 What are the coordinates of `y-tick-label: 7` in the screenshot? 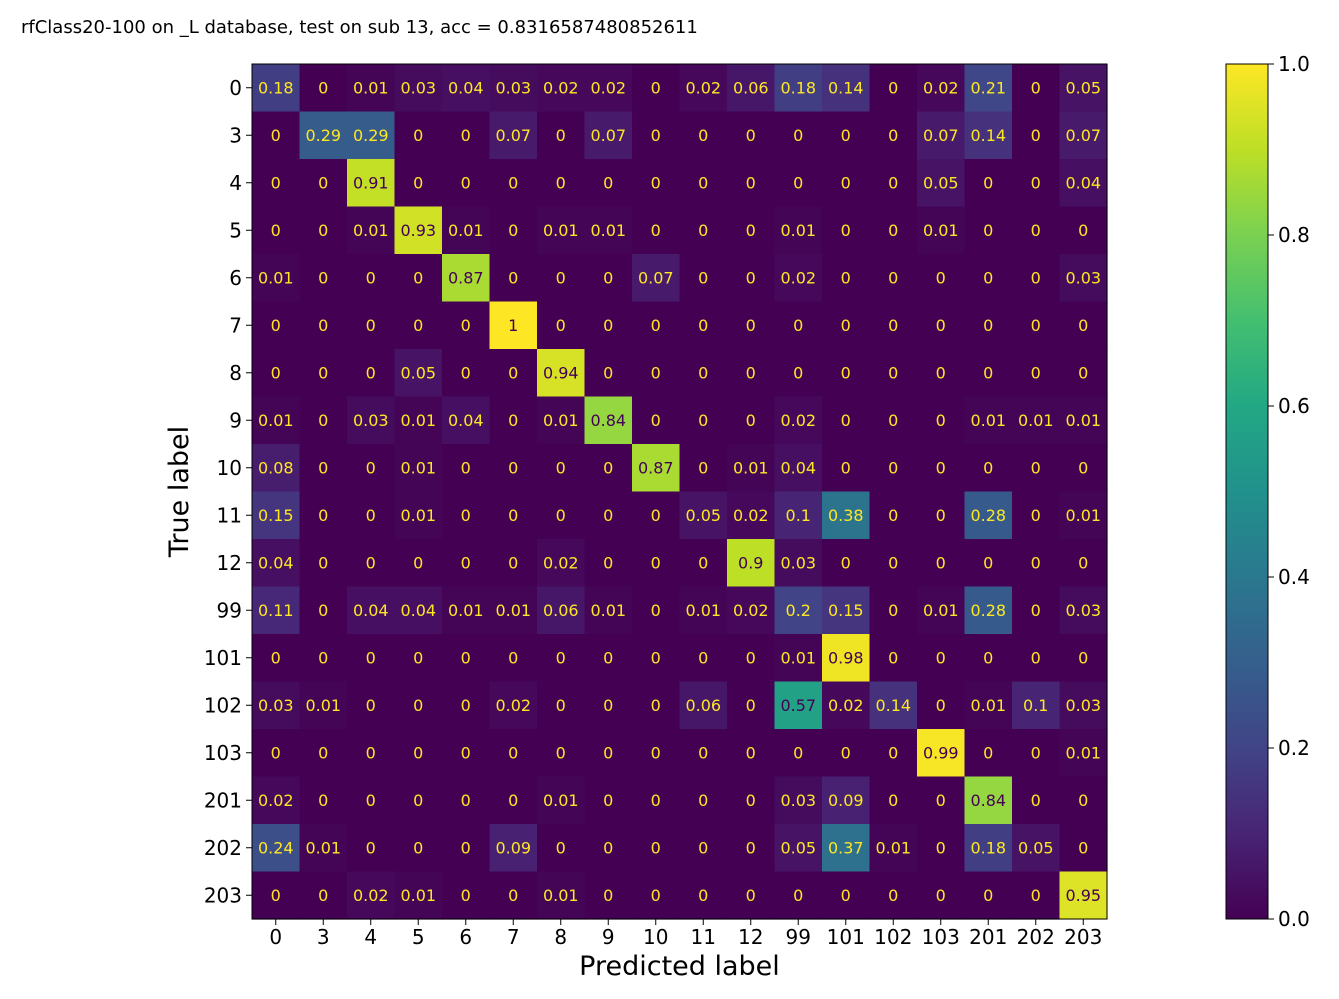 It's located at (235, 325).